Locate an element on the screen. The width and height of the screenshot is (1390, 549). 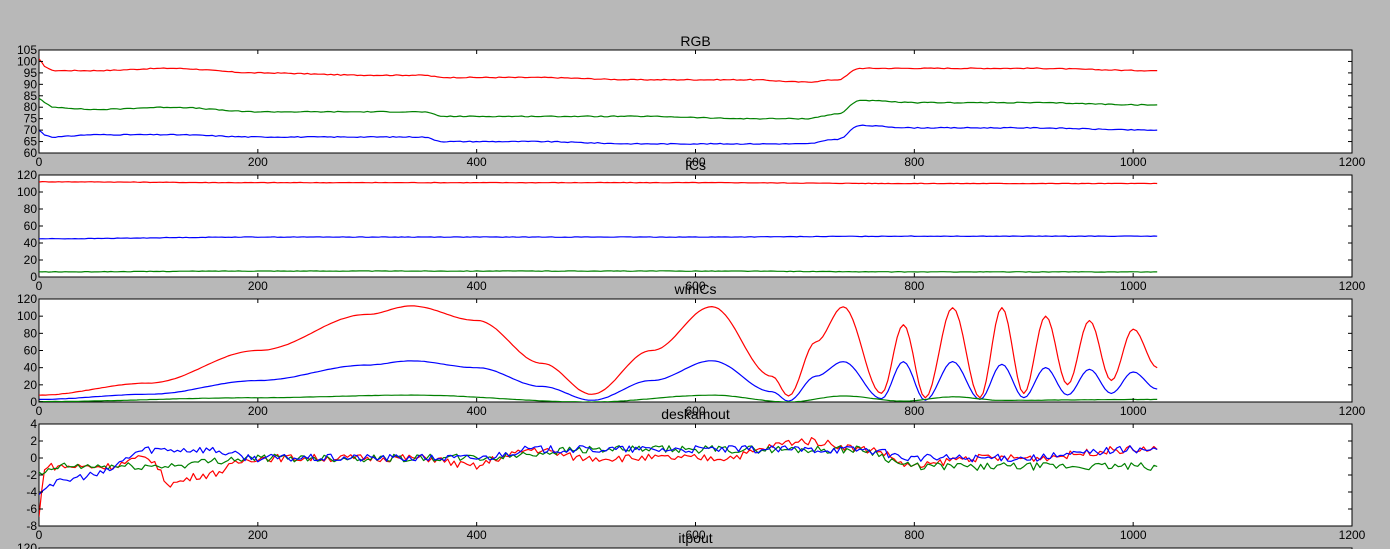
y-tick-label: 65 is located at coordinates (31, 142).